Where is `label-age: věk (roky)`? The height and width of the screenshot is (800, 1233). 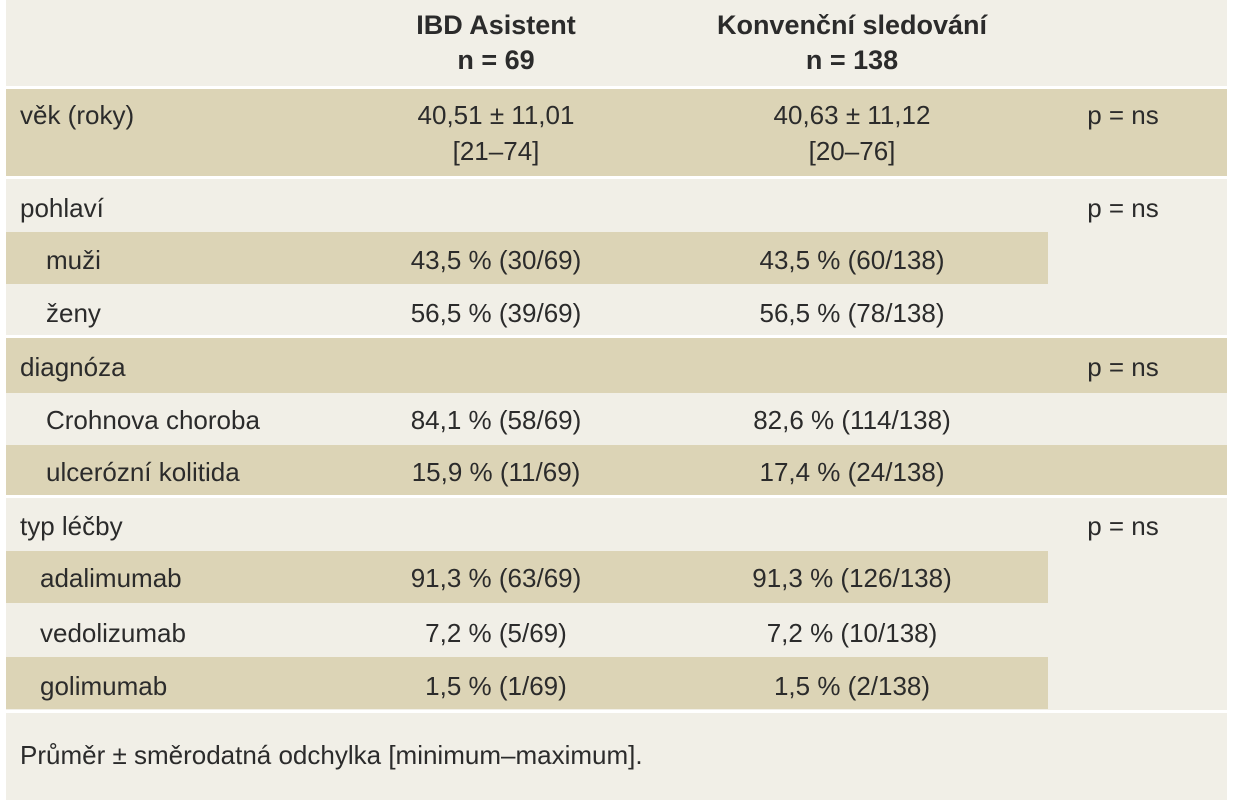
label-age: věk (roky) is located at coordinates (77, 115).